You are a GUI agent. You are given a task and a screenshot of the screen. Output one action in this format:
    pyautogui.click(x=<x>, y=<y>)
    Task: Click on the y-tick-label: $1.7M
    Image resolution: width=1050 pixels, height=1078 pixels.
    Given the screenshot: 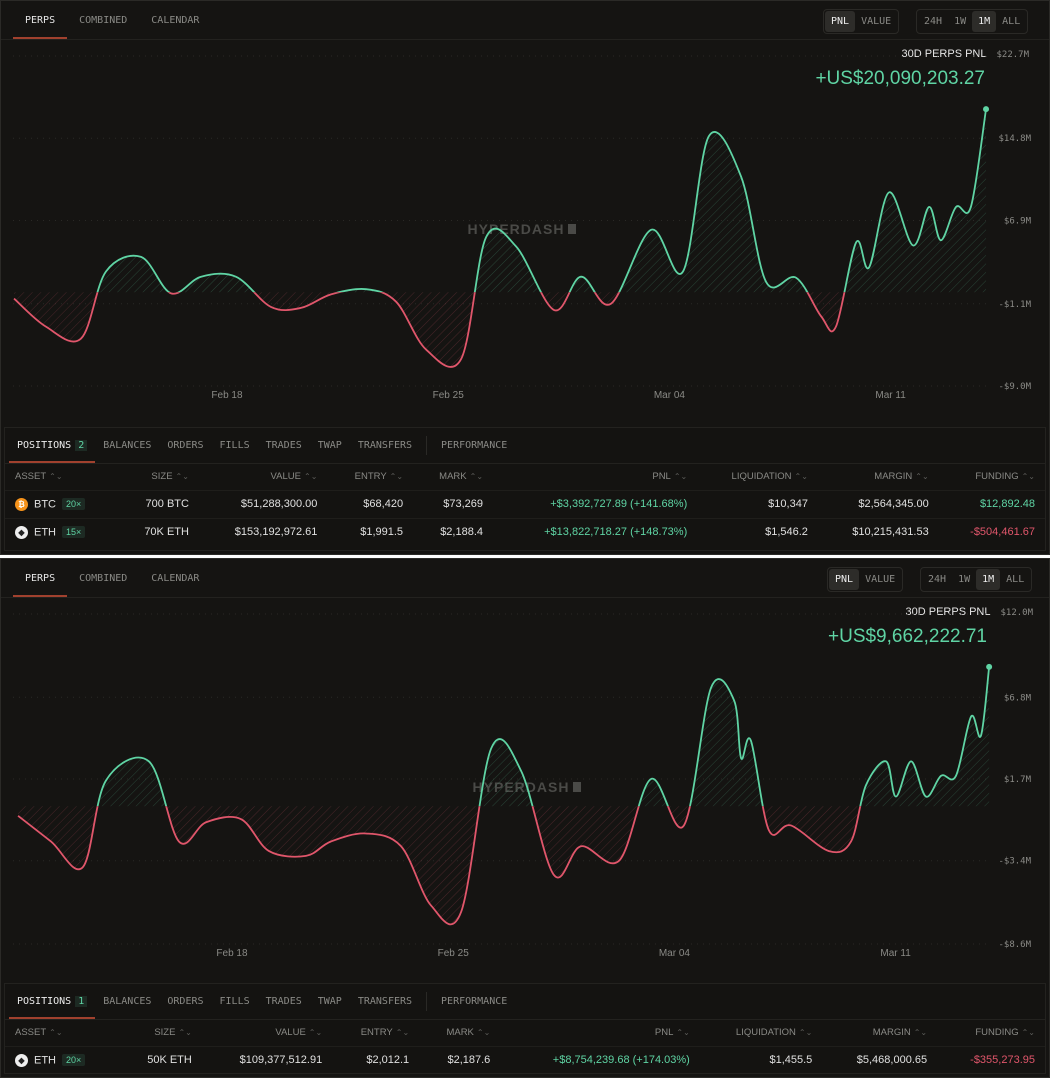 What is the action you would take?
    pyautogui.click(x=1018, y=780)
    